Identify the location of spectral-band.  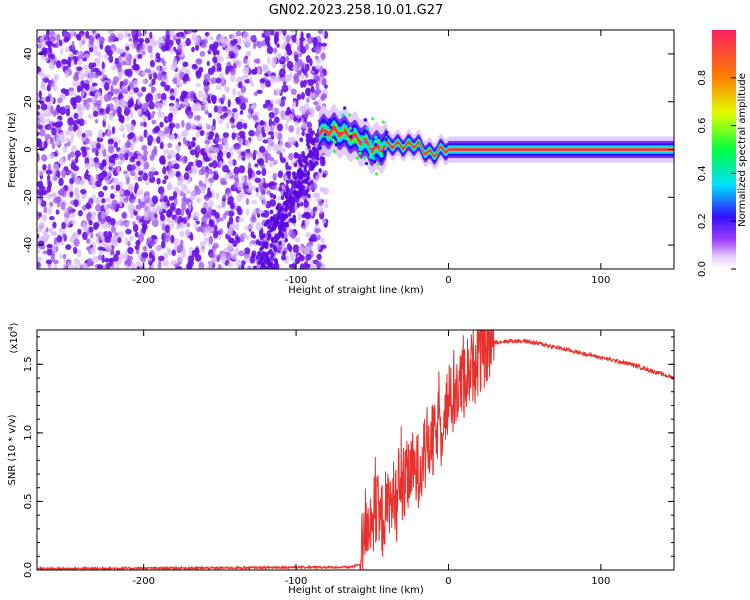
(496, 139).